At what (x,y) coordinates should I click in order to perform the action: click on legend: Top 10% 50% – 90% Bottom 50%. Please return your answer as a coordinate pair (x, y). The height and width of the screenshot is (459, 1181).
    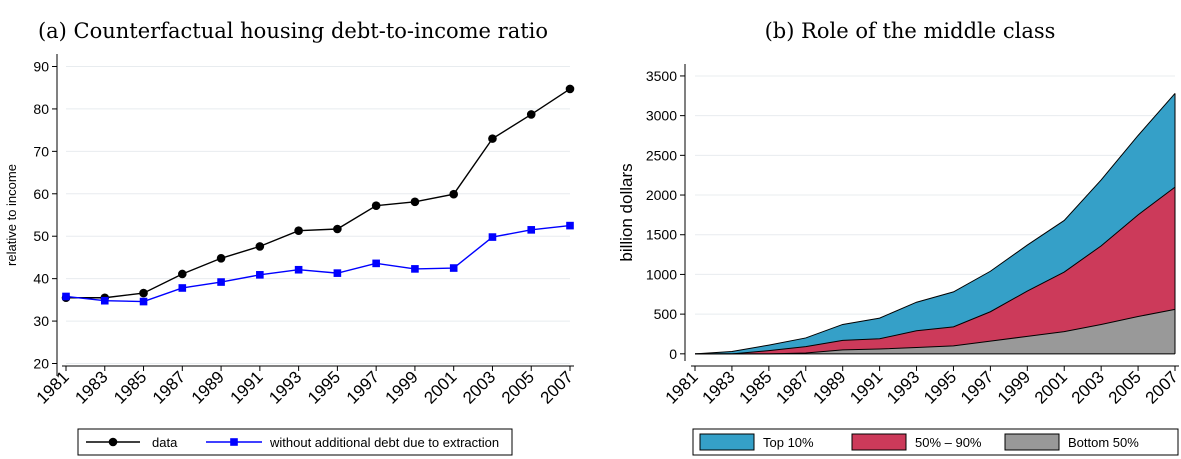
    Looking at the image, I should click on (935, 442).